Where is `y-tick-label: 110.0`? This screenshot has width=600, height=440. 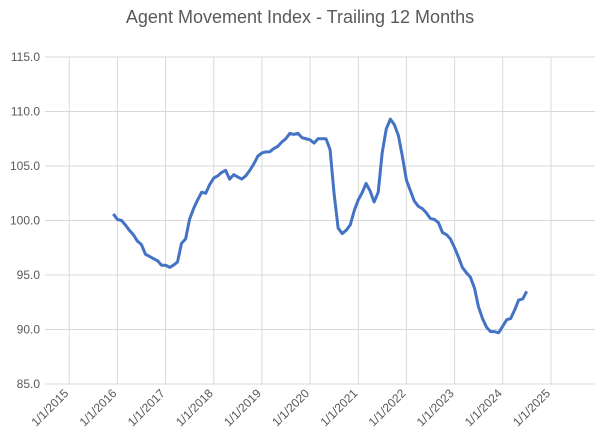 y-tick-label: 110.0 is located at coordinates (25, 112).